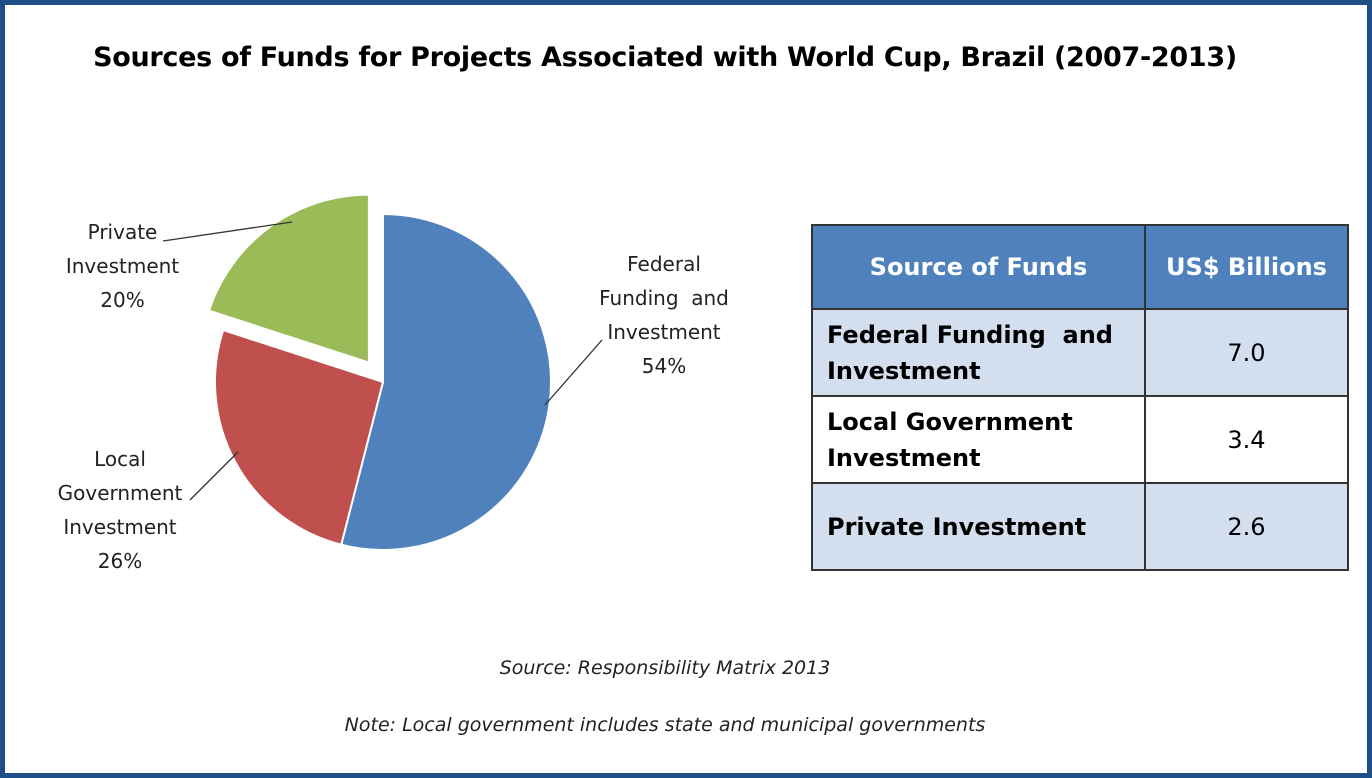  Describe the element at coordinates (299, 437) in the screenshot. I see `slice-local` at that location.